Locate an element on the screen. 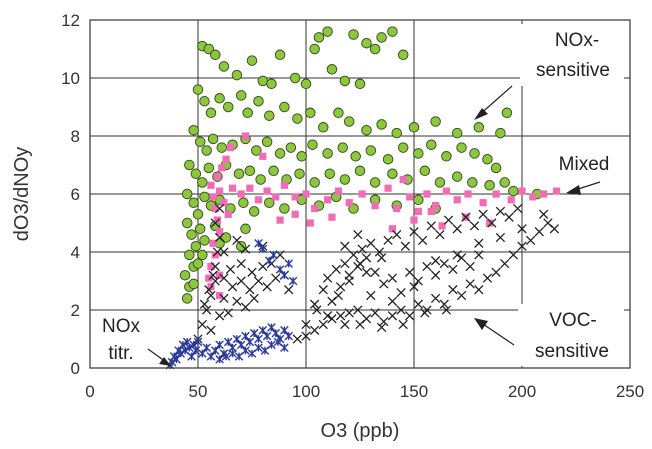 This screenshot has width=652, height=449. annotation-nox-titration-bg is located at coordinates (122, 339).